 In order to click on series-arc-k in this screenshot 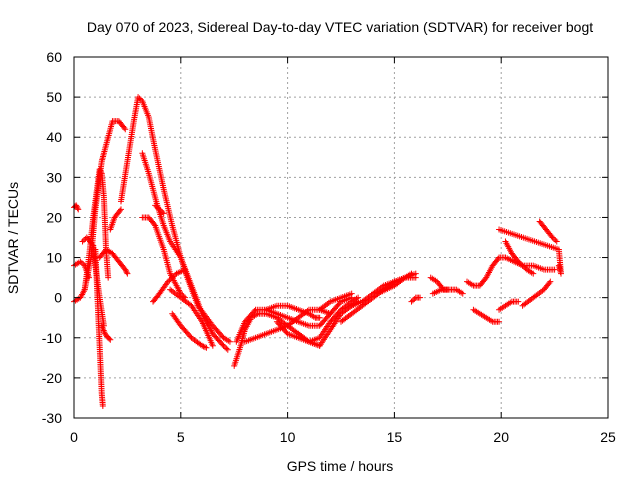, I will do `click(186, 247)`.